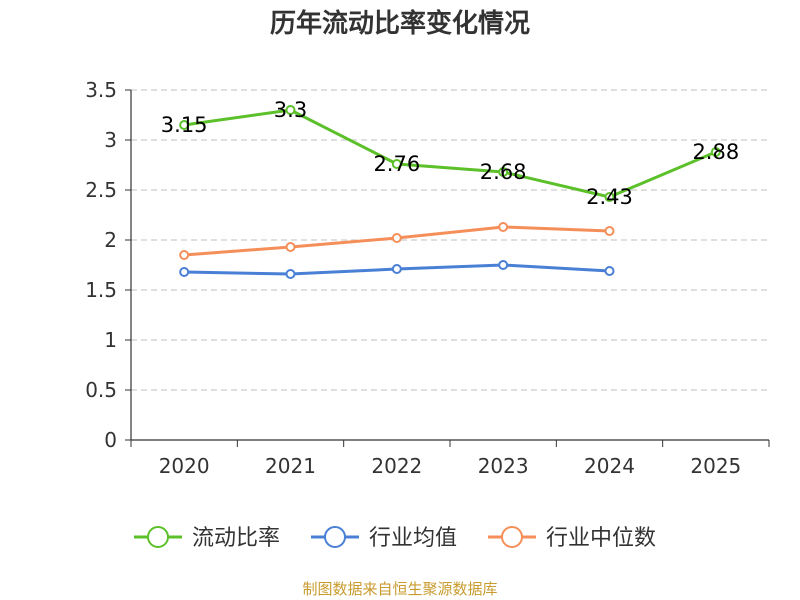 The image size is (800, 600). I want to click on y-tick-label: 2, so click(110, 240).